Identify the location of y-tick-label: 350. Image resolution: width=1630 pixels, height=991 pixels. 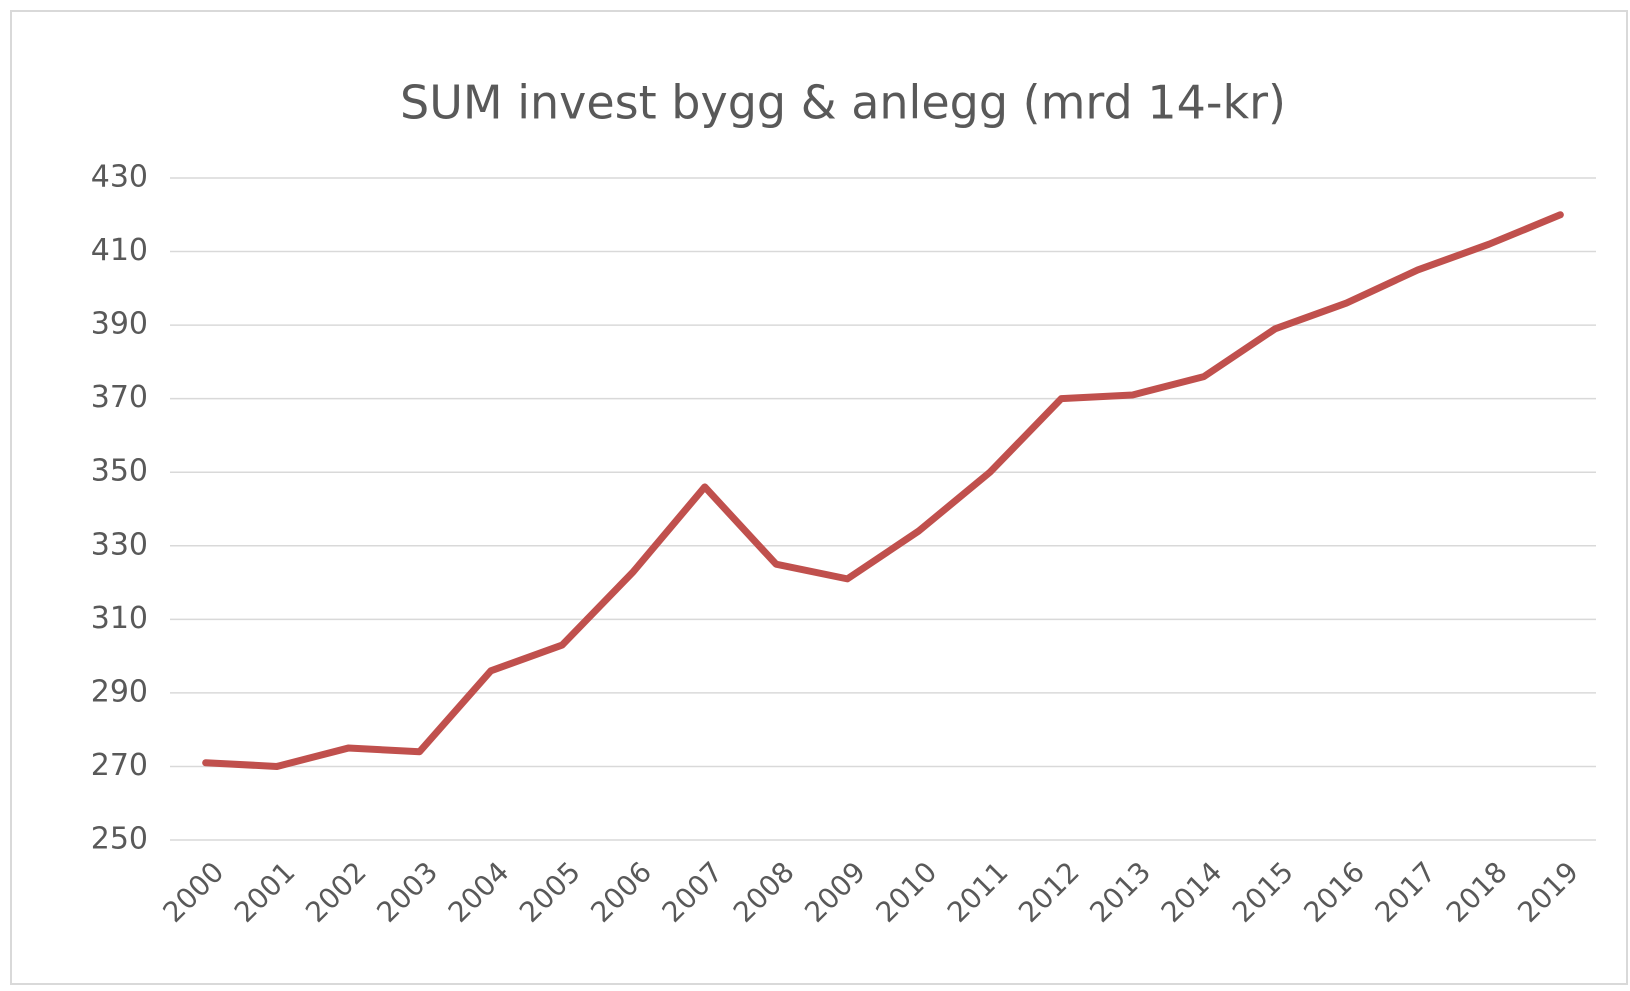
(119, 471).